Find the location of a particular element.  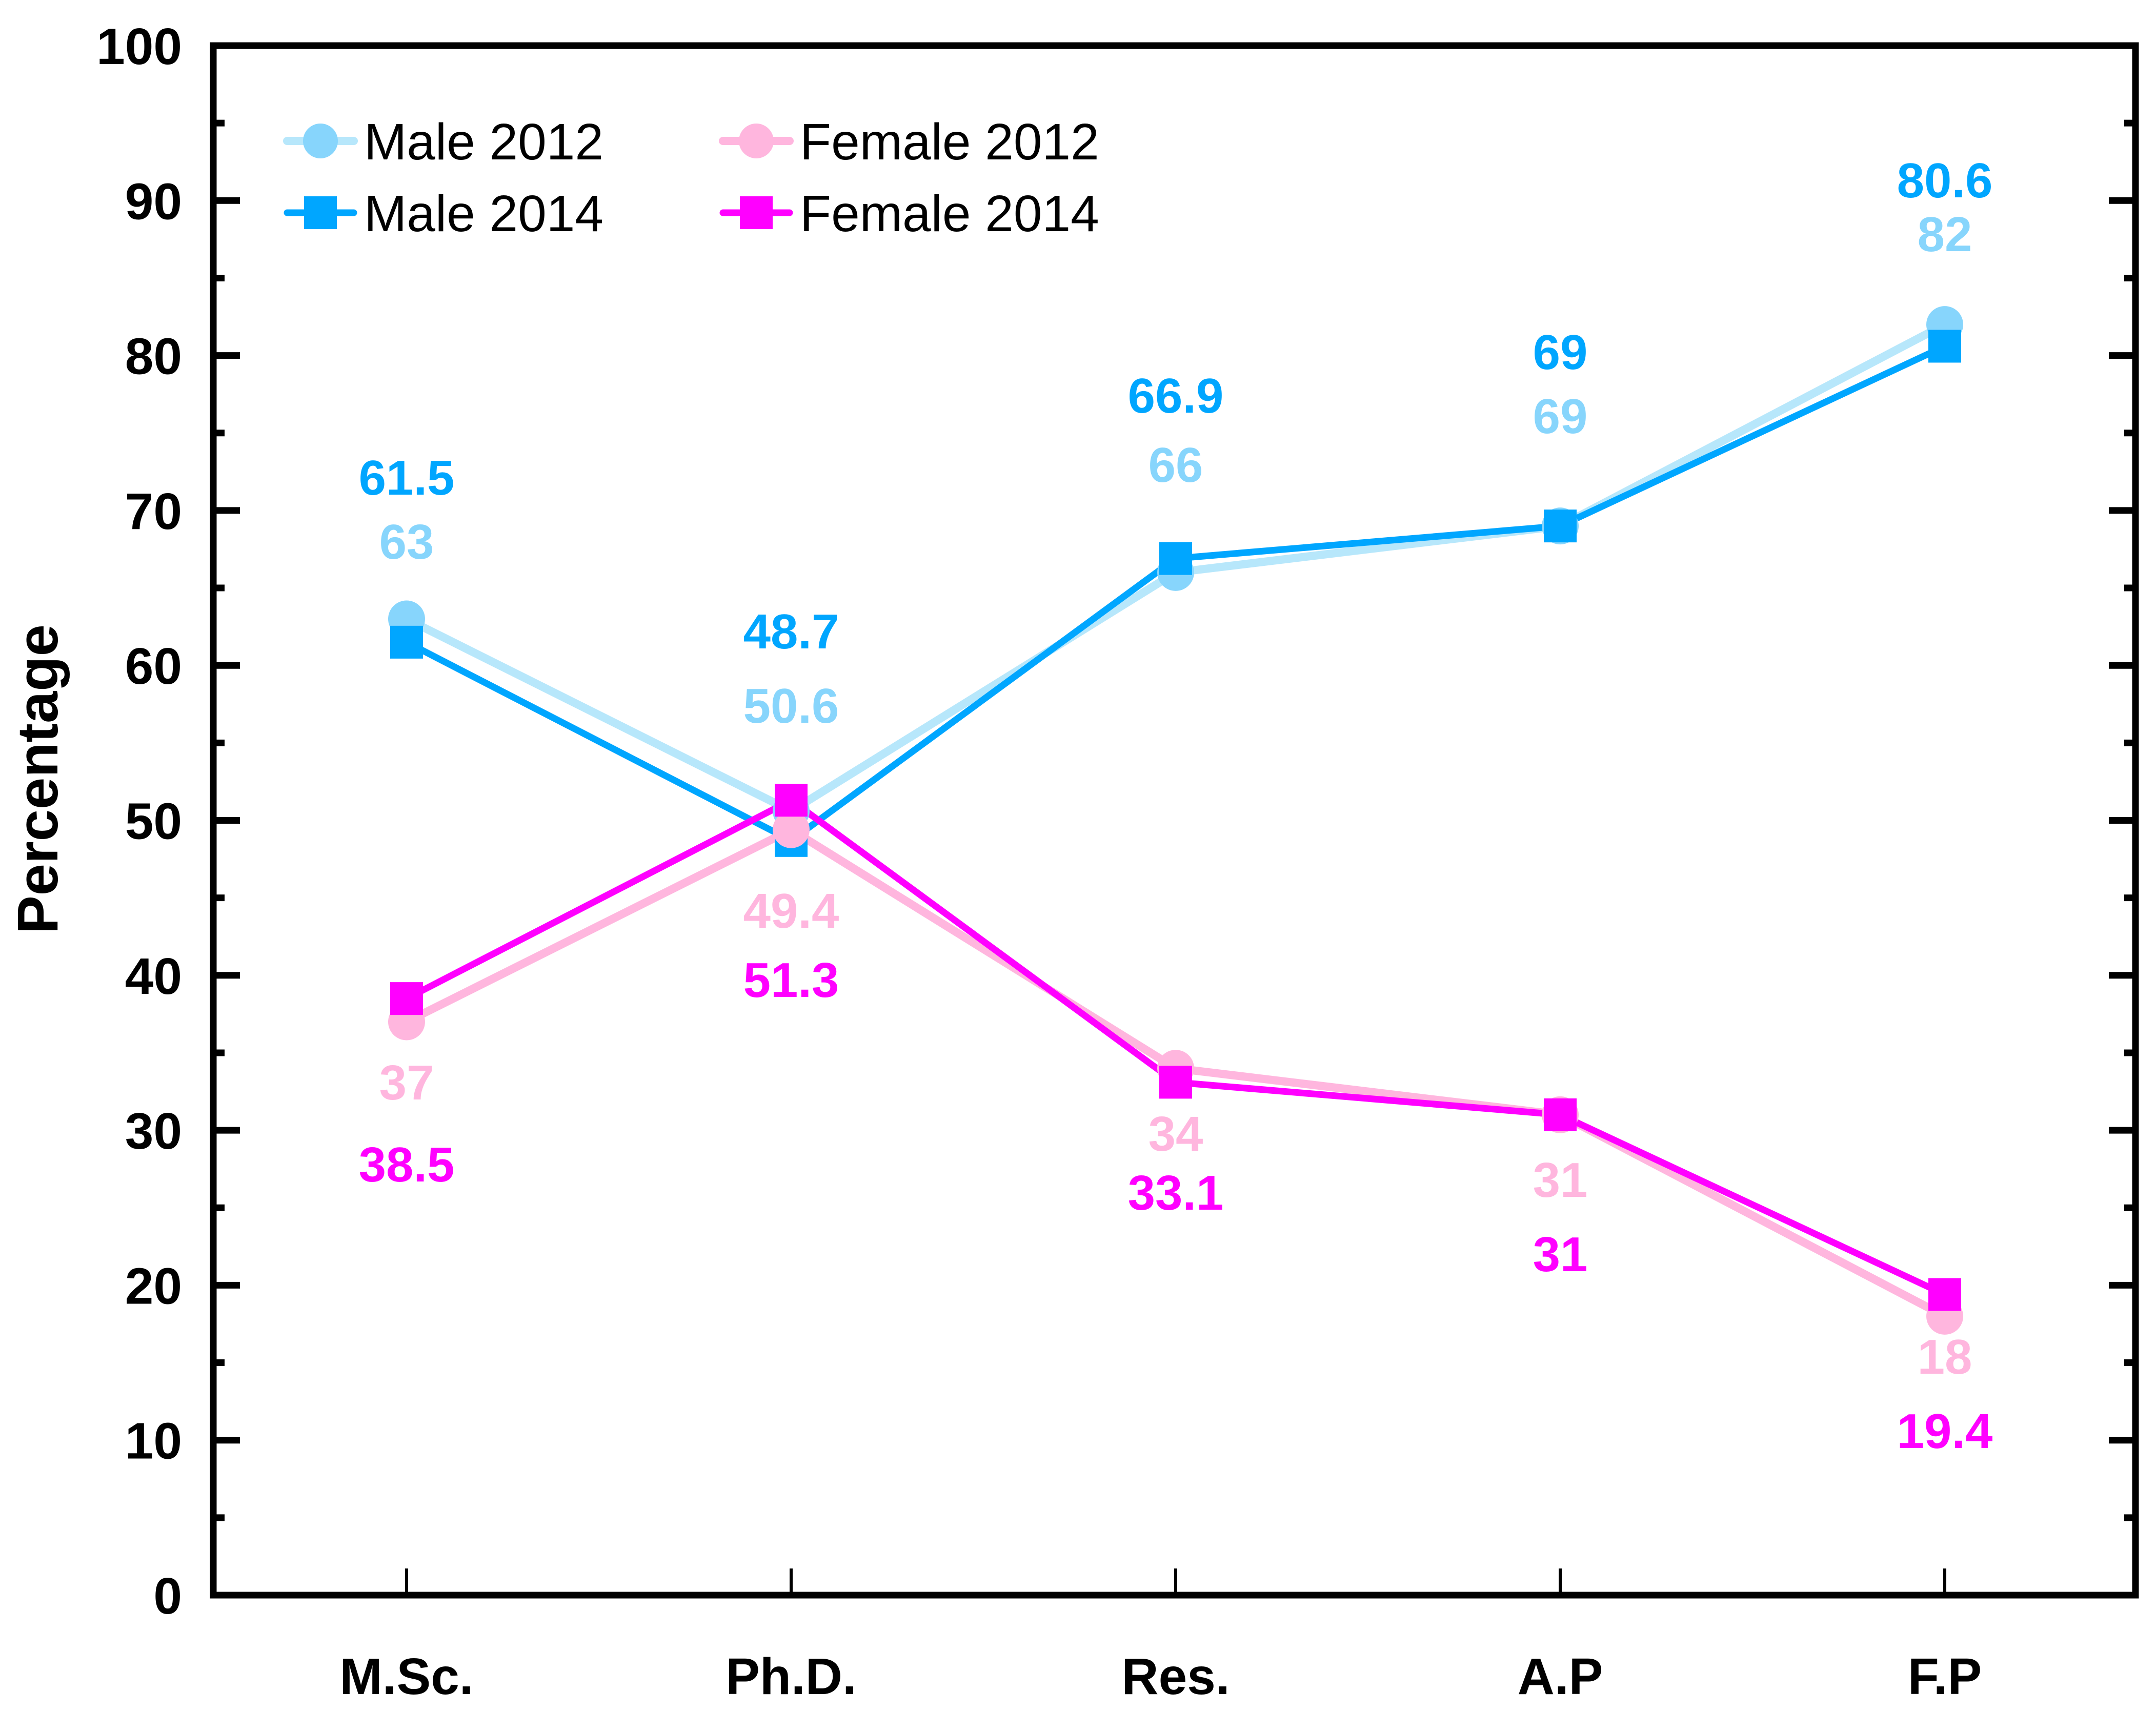

legend-item-female-2012: Female 2012 is located at coordinates (909, 142).